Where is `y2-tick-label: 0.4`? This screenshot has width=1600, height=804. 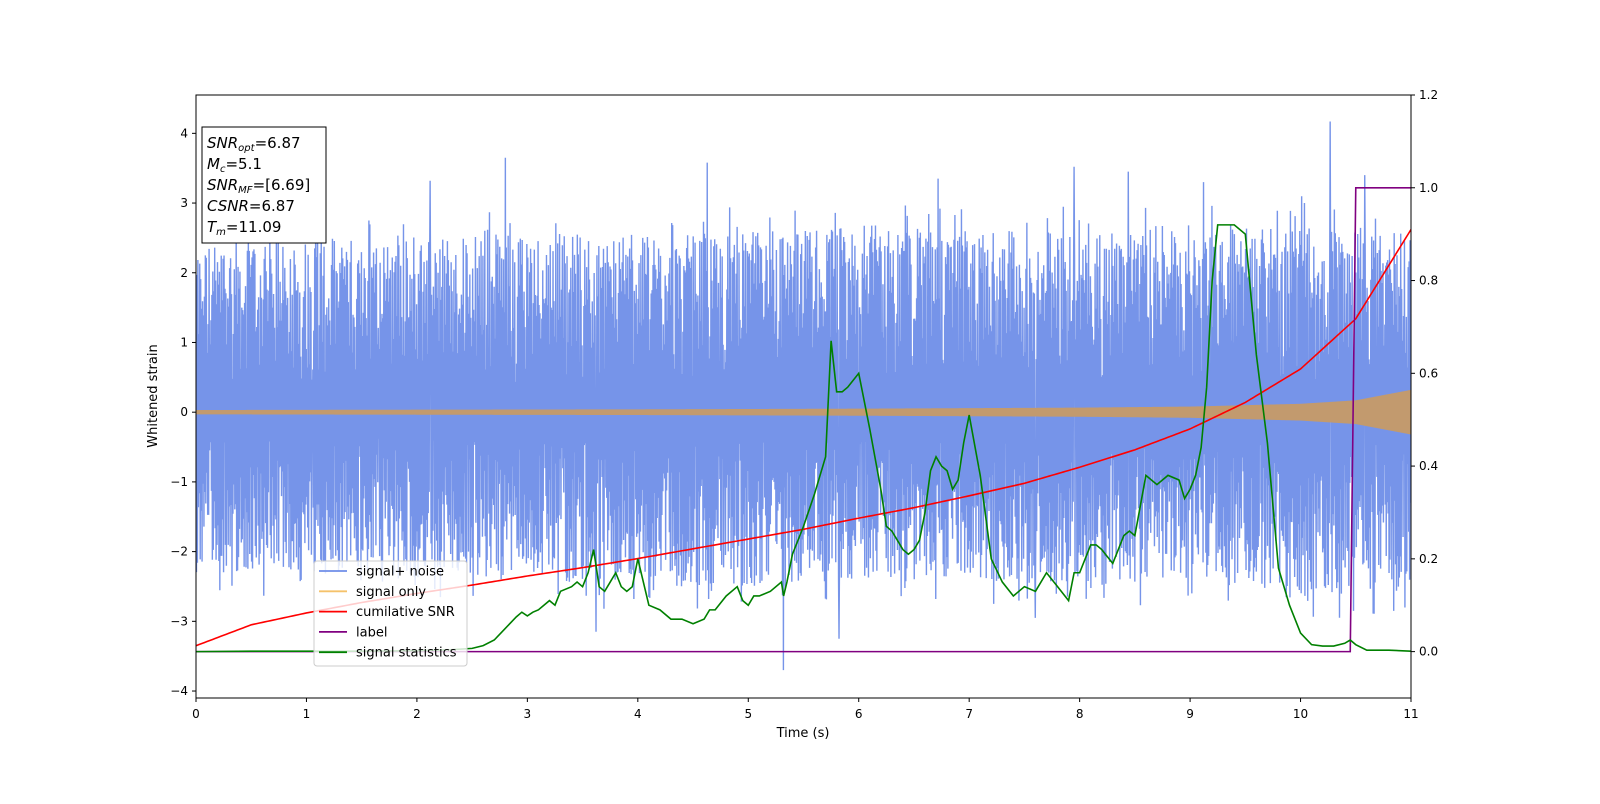 y2-tick-label: 0.4 is located at coordinates (1428, 466).